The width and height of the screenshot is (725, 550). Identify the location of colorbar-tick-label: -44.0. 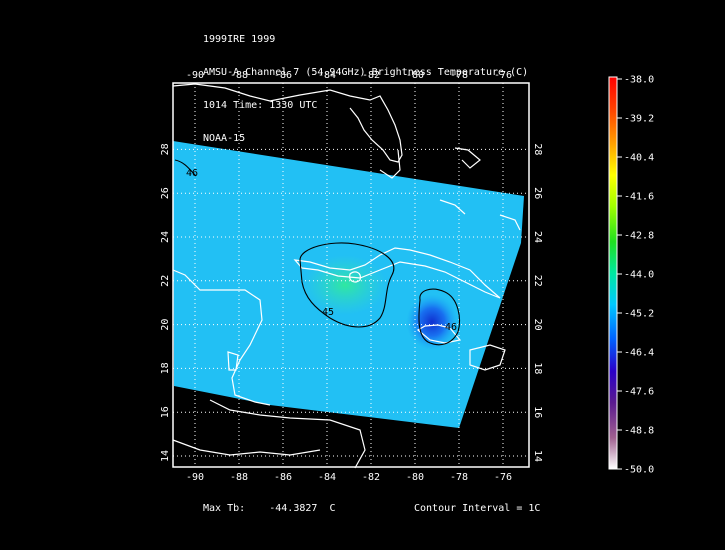
(639, 275).